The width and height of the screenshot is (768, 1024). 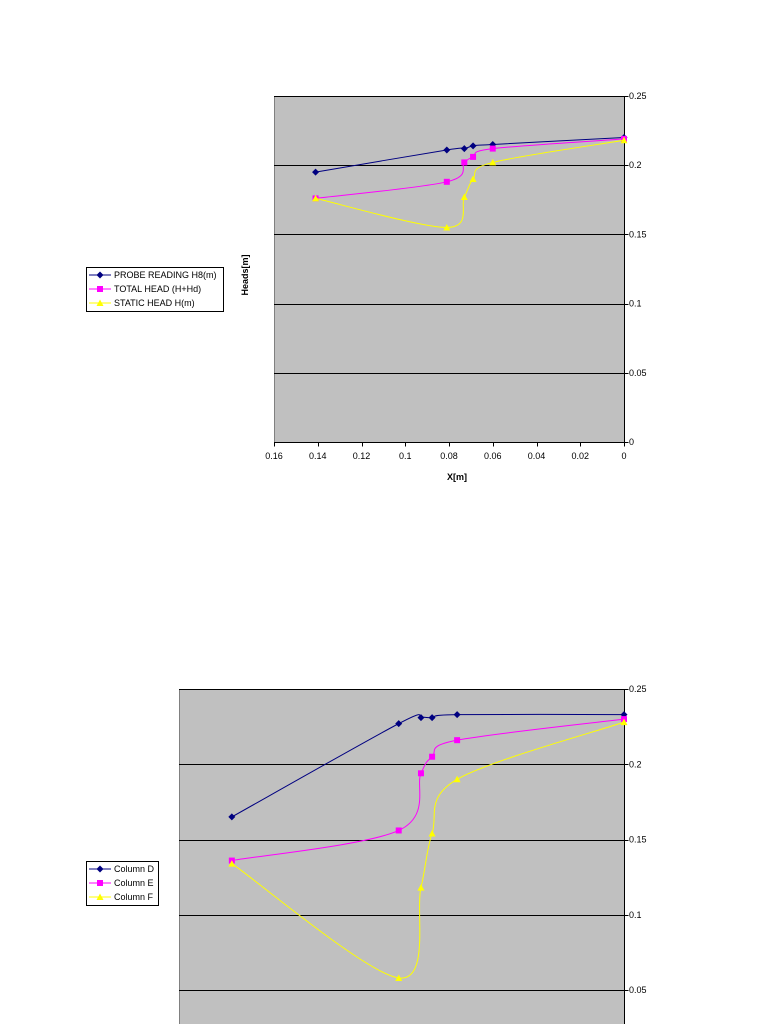 I want to click on chart-2-legend-item-2: Column E, so click(x=122, y=883).